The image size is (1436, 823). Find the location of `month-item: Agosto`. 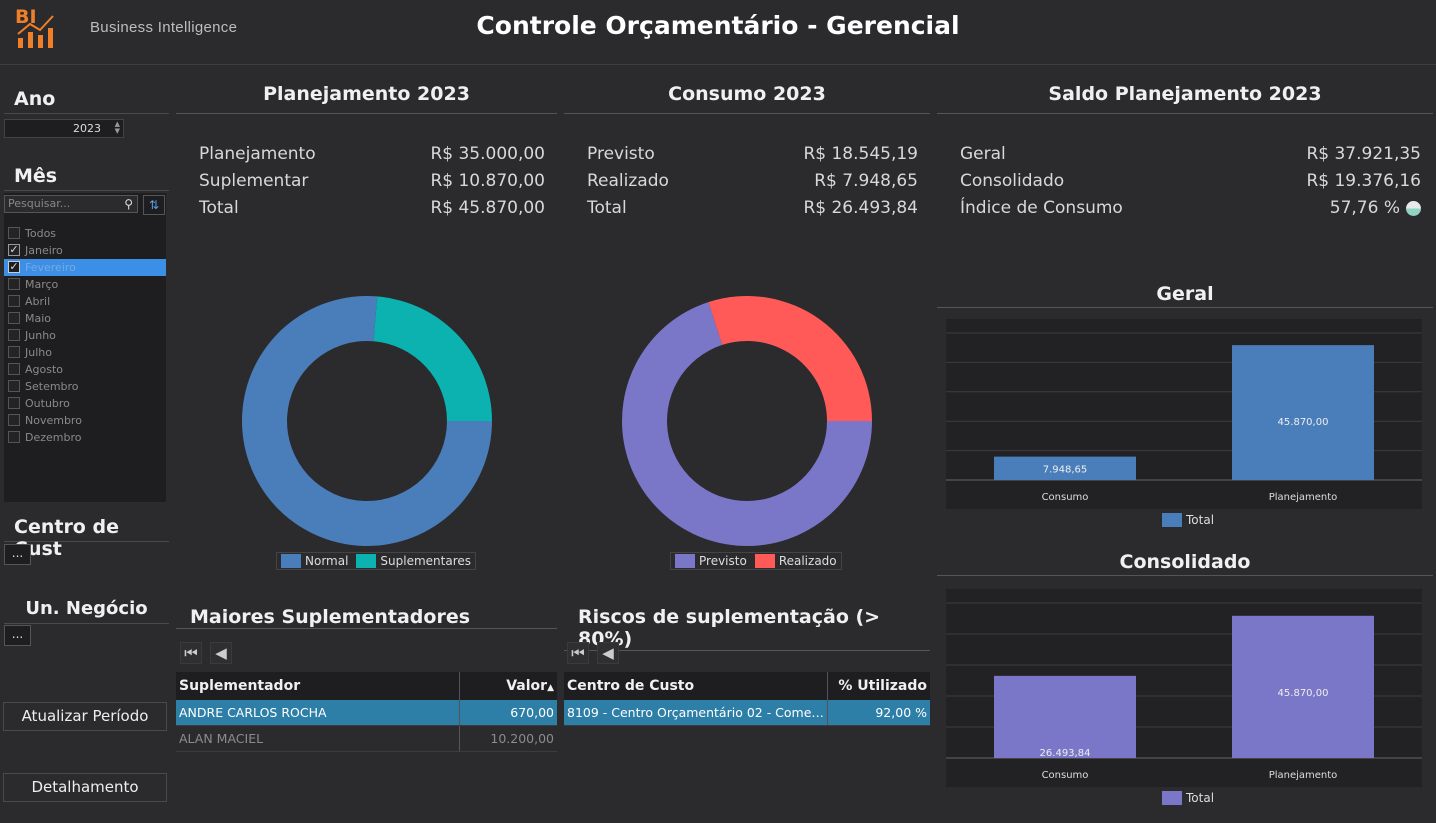

month-item: Agosto is located at coordinates (85, 369).